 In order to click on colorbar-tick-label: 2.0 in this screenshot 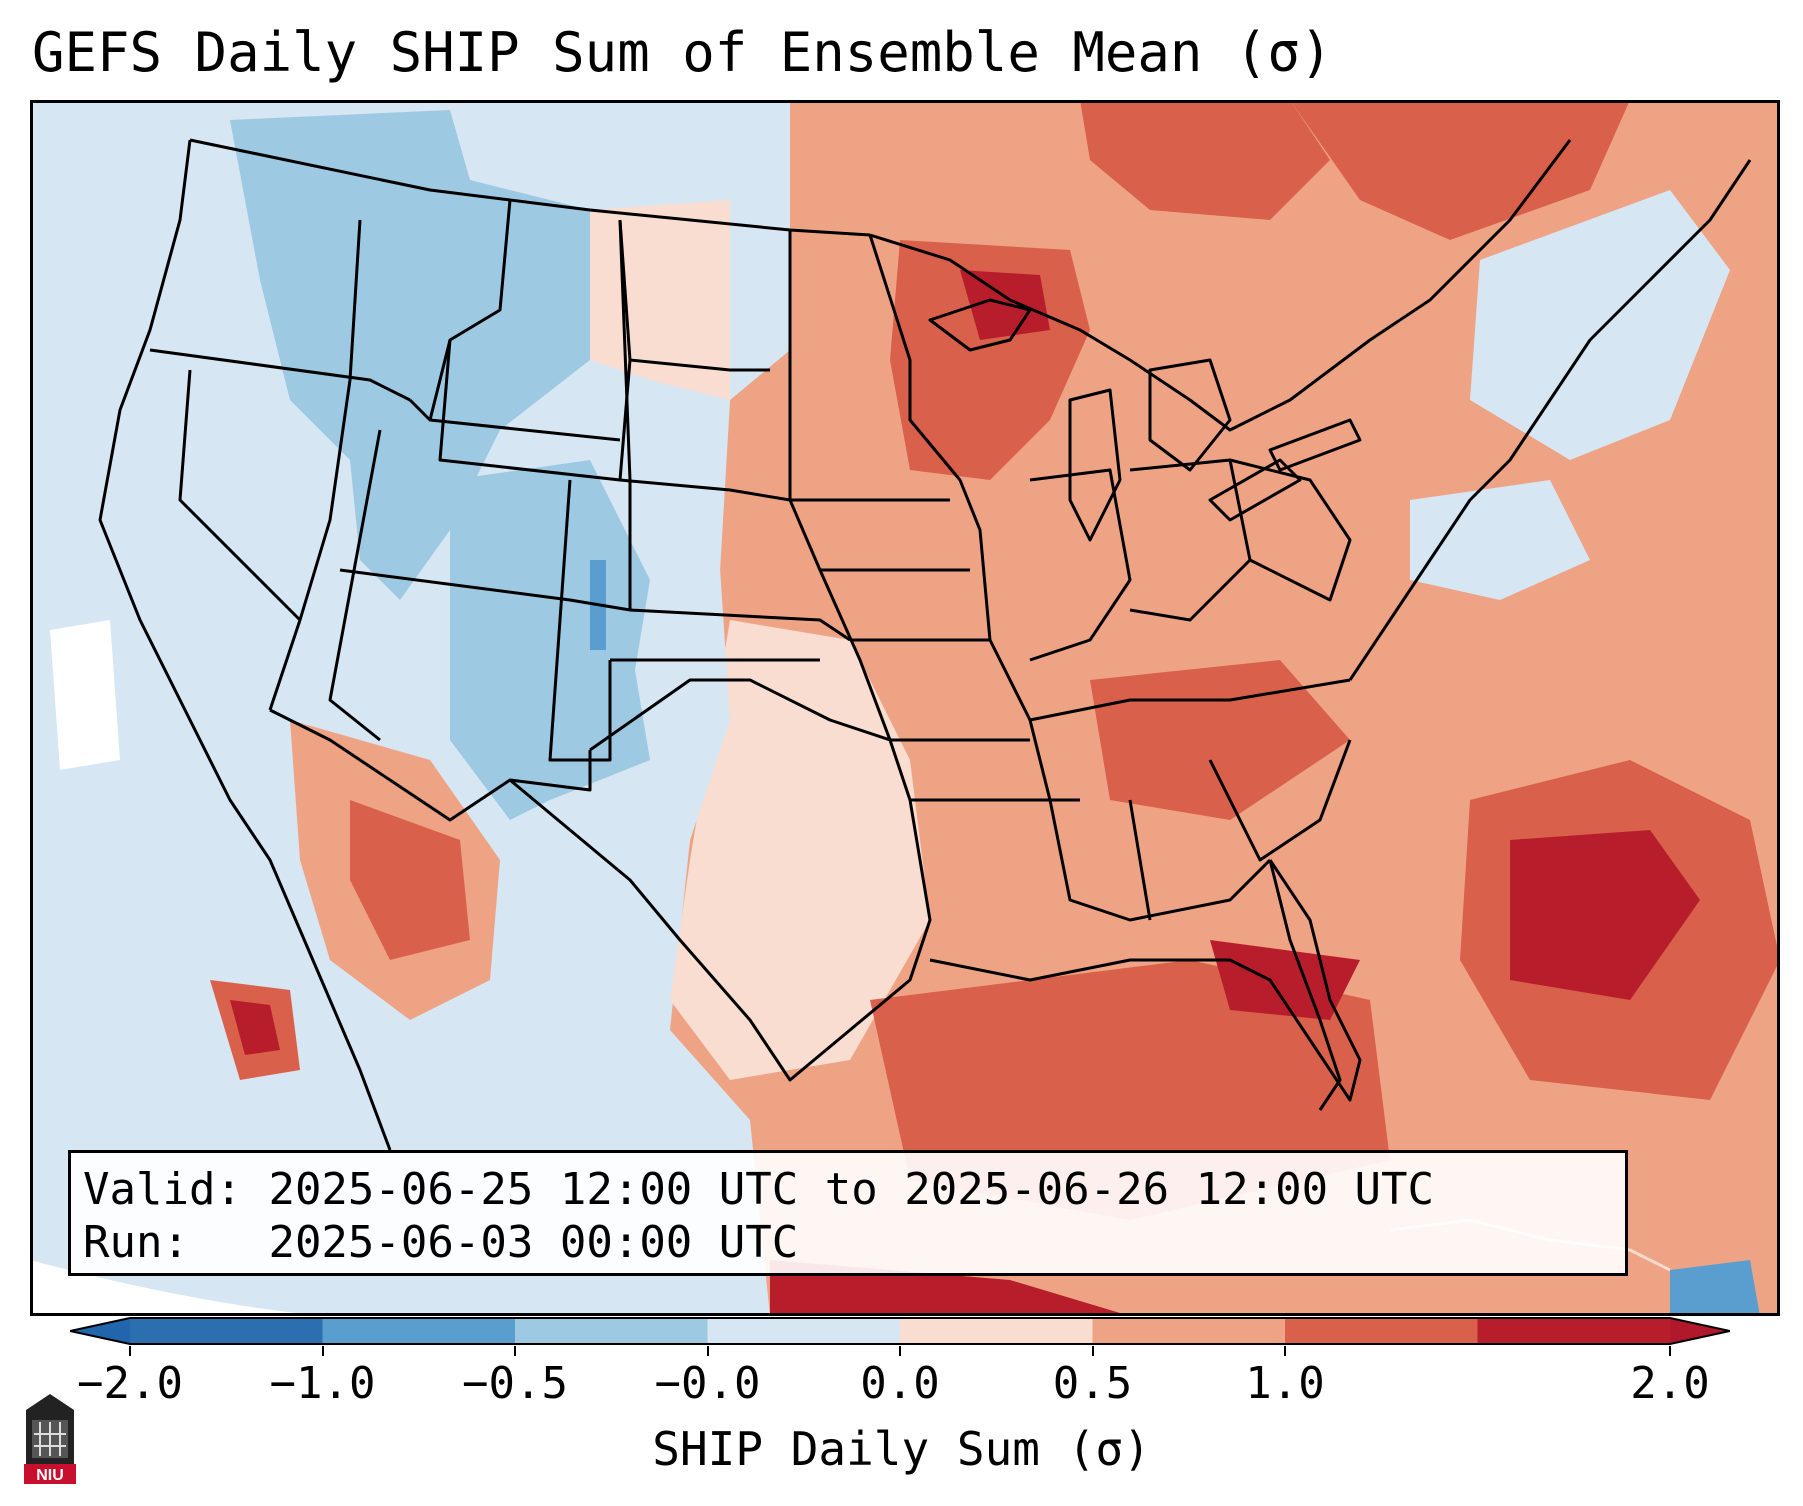, I will do `click(1670, 1383)`.